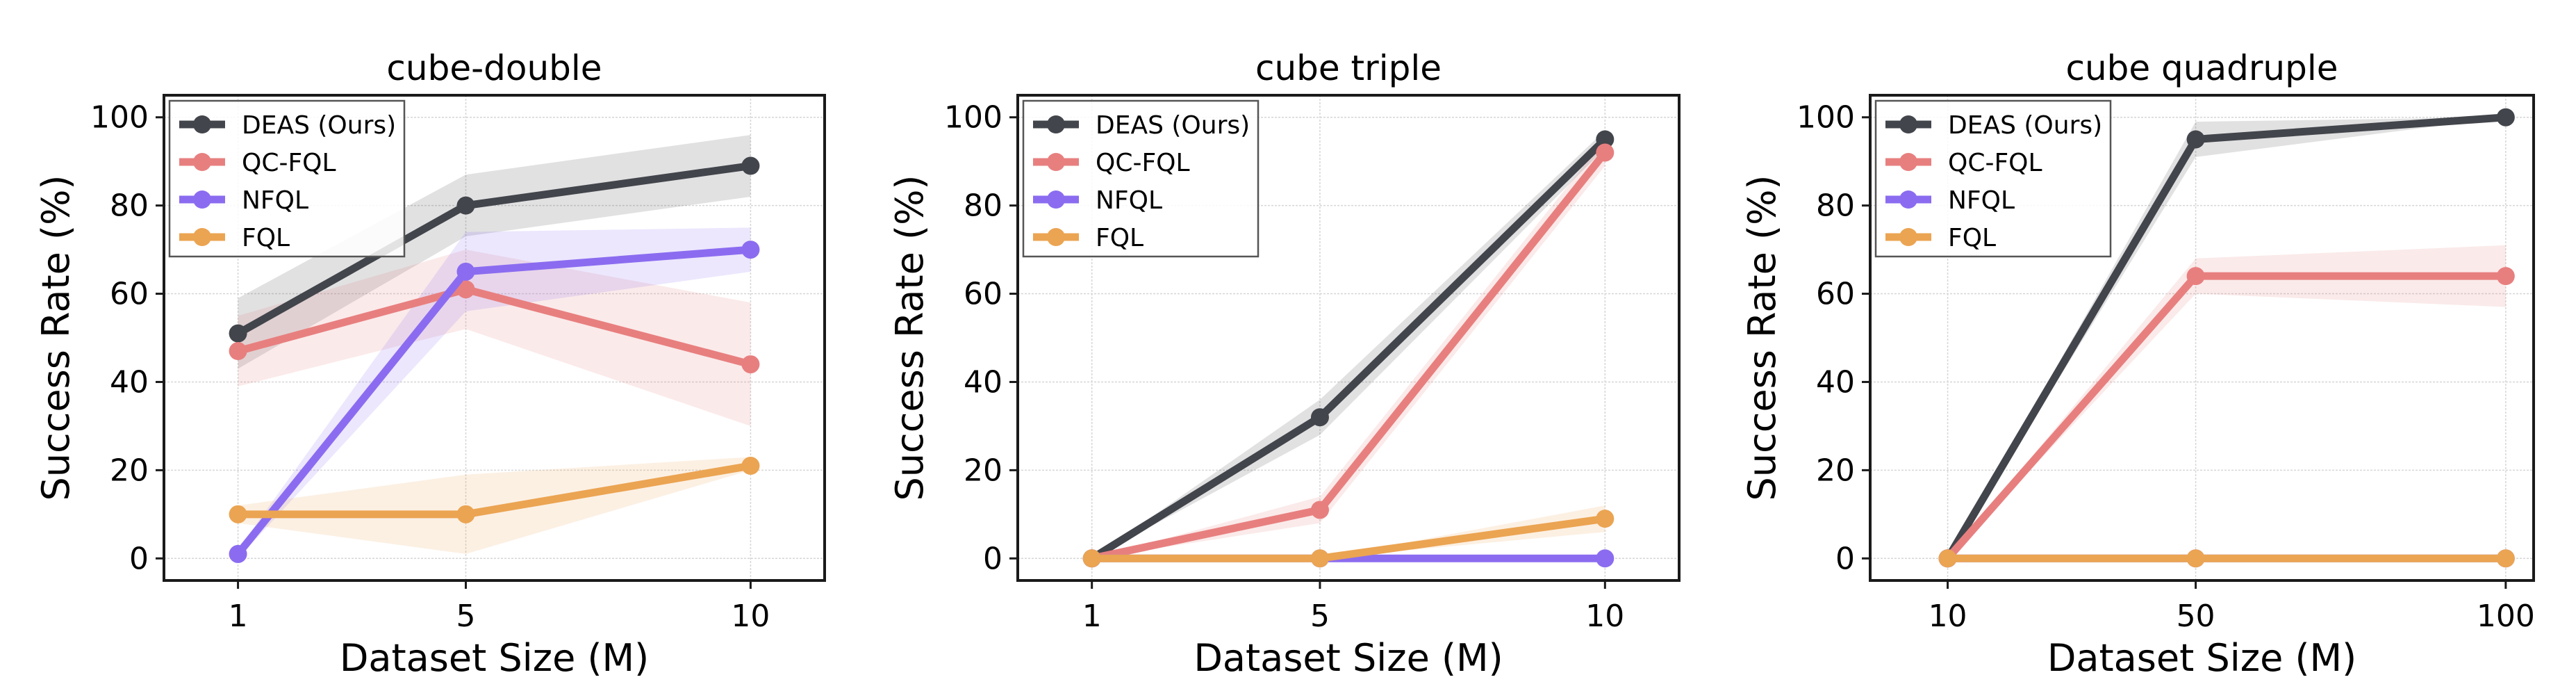  I want to click on x-tick-label: 100, so click(2506, 616).